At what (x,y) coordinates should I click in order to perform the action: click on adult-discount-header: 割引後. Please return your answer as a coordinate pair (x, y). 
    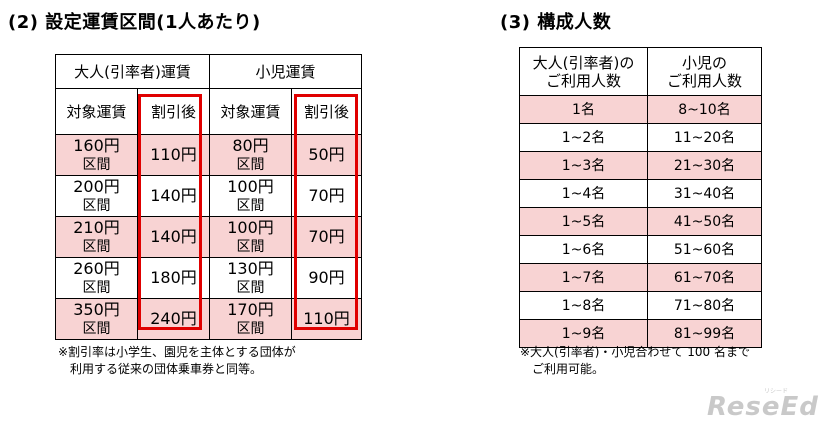
    Looking at the image, I should click on (173, 111).